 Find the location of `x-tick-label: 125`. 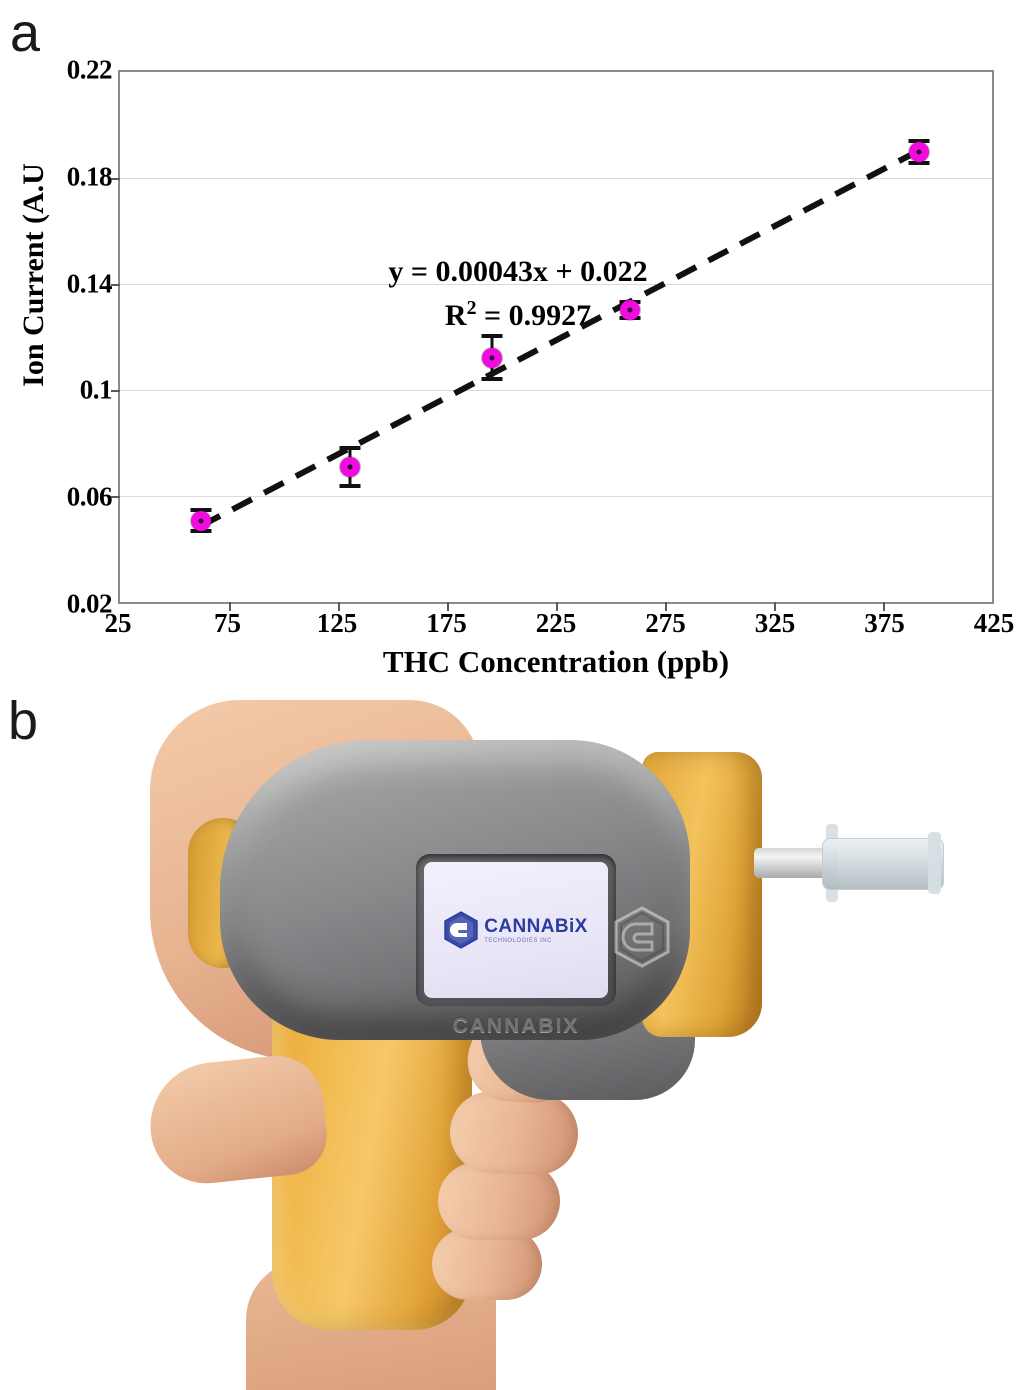

x-tick-label: 125 is located at coordinates (337, 623).